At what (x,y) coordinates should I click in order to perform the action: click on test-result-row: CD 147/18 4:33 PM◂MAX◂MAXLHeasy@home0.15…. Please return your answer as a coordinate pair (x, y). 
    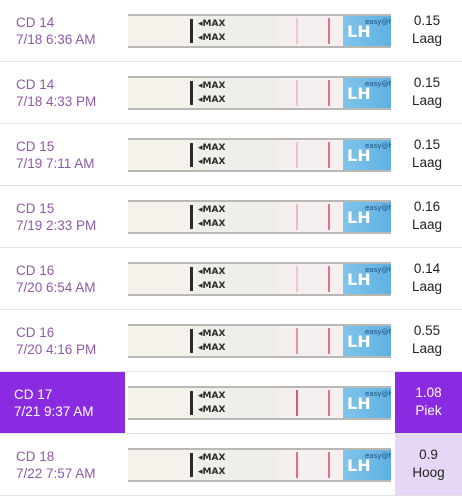
    Looking at the image, I should click on (231, 93).